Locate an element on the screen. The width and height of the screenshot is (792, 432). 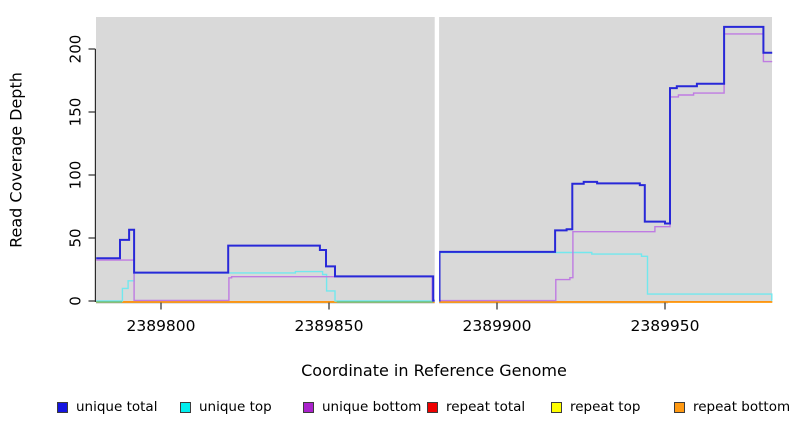
legend-label: unique bottom is located at coordinates (372, 407).